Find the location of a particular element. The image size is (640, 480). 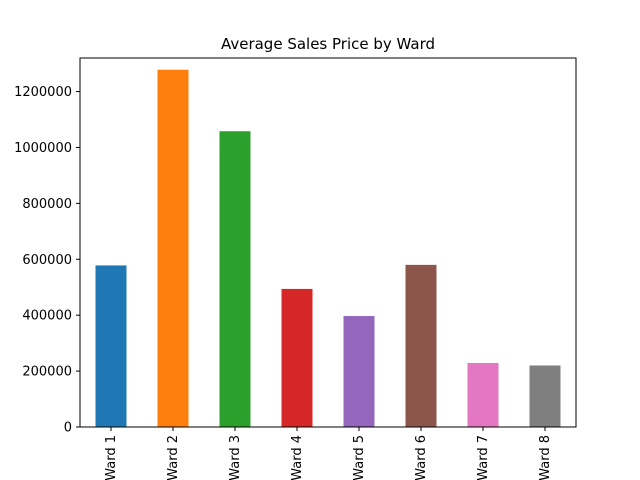

x-tick-label-1: Ward 1 is located at coordinates (111, 457).